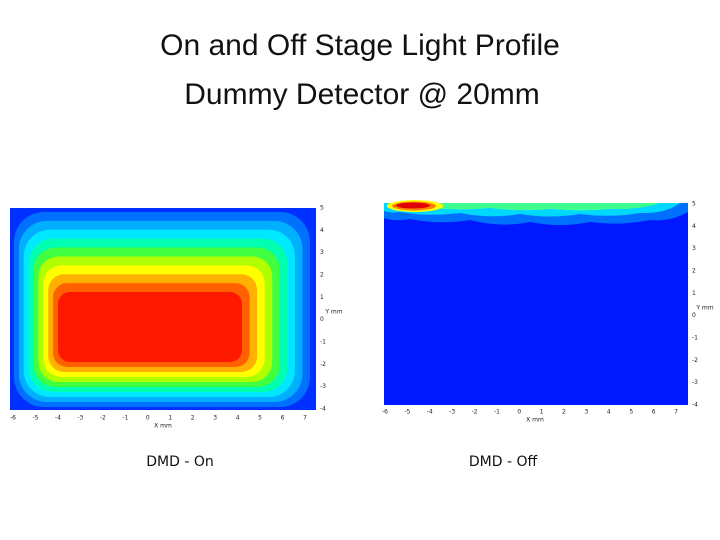 The width and height of the screenshot is (720, 540). Describe the element at coordinates (503, 462) in the screenshot. I see `caption: DMD - Off` at that location.